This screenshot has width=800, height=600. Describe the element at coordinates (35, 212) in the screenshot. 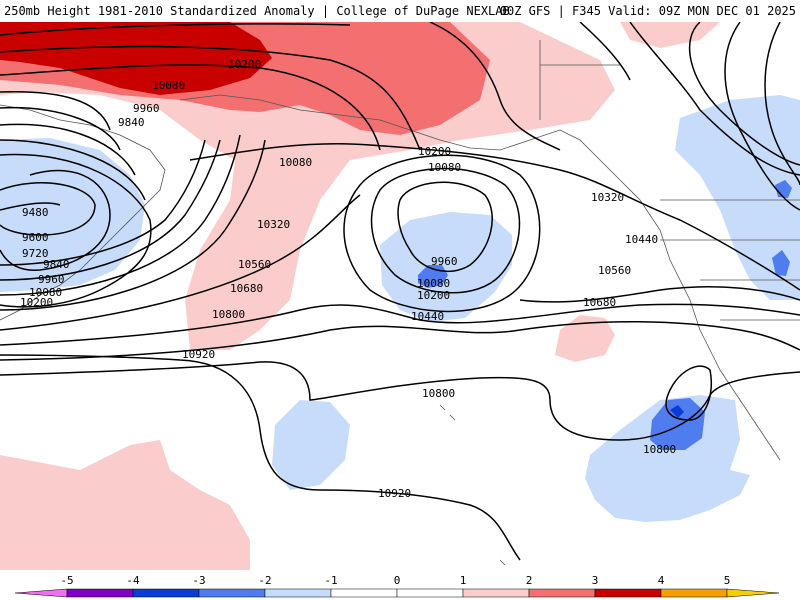

I see `contour-label: 9480` at that location.